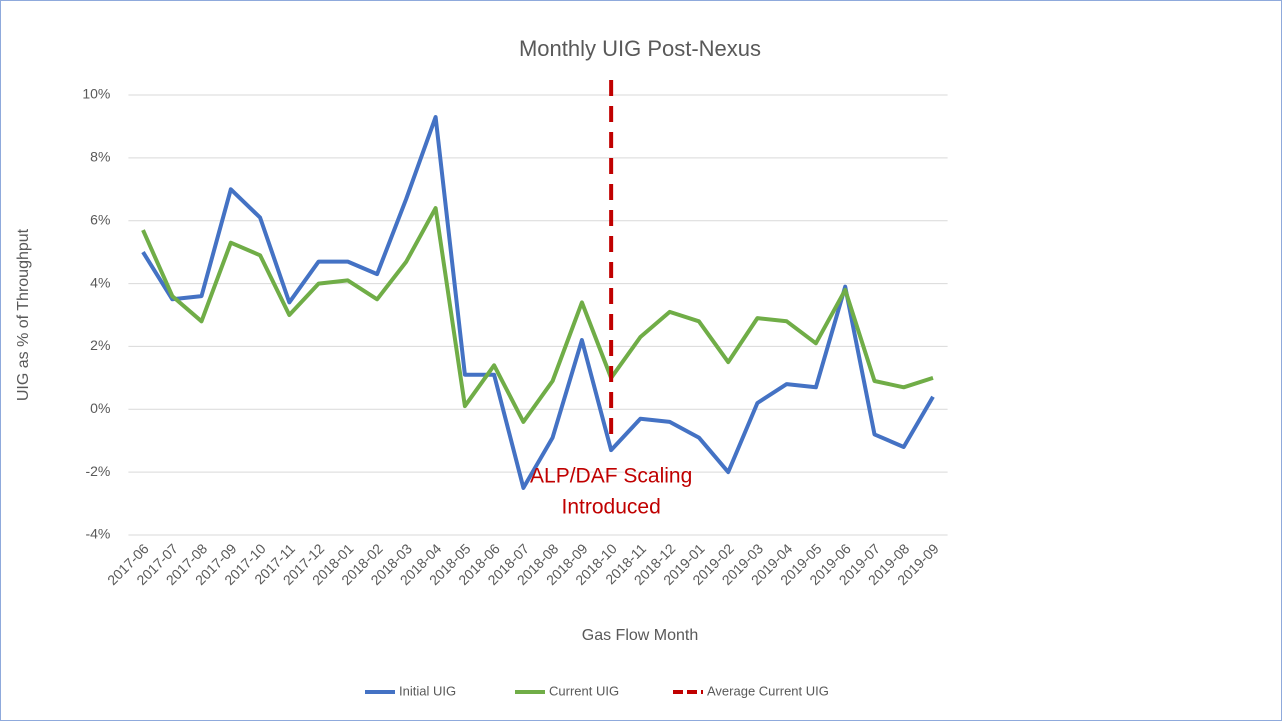  I want to click on y-tick-label: 6%, so click(100, 219).